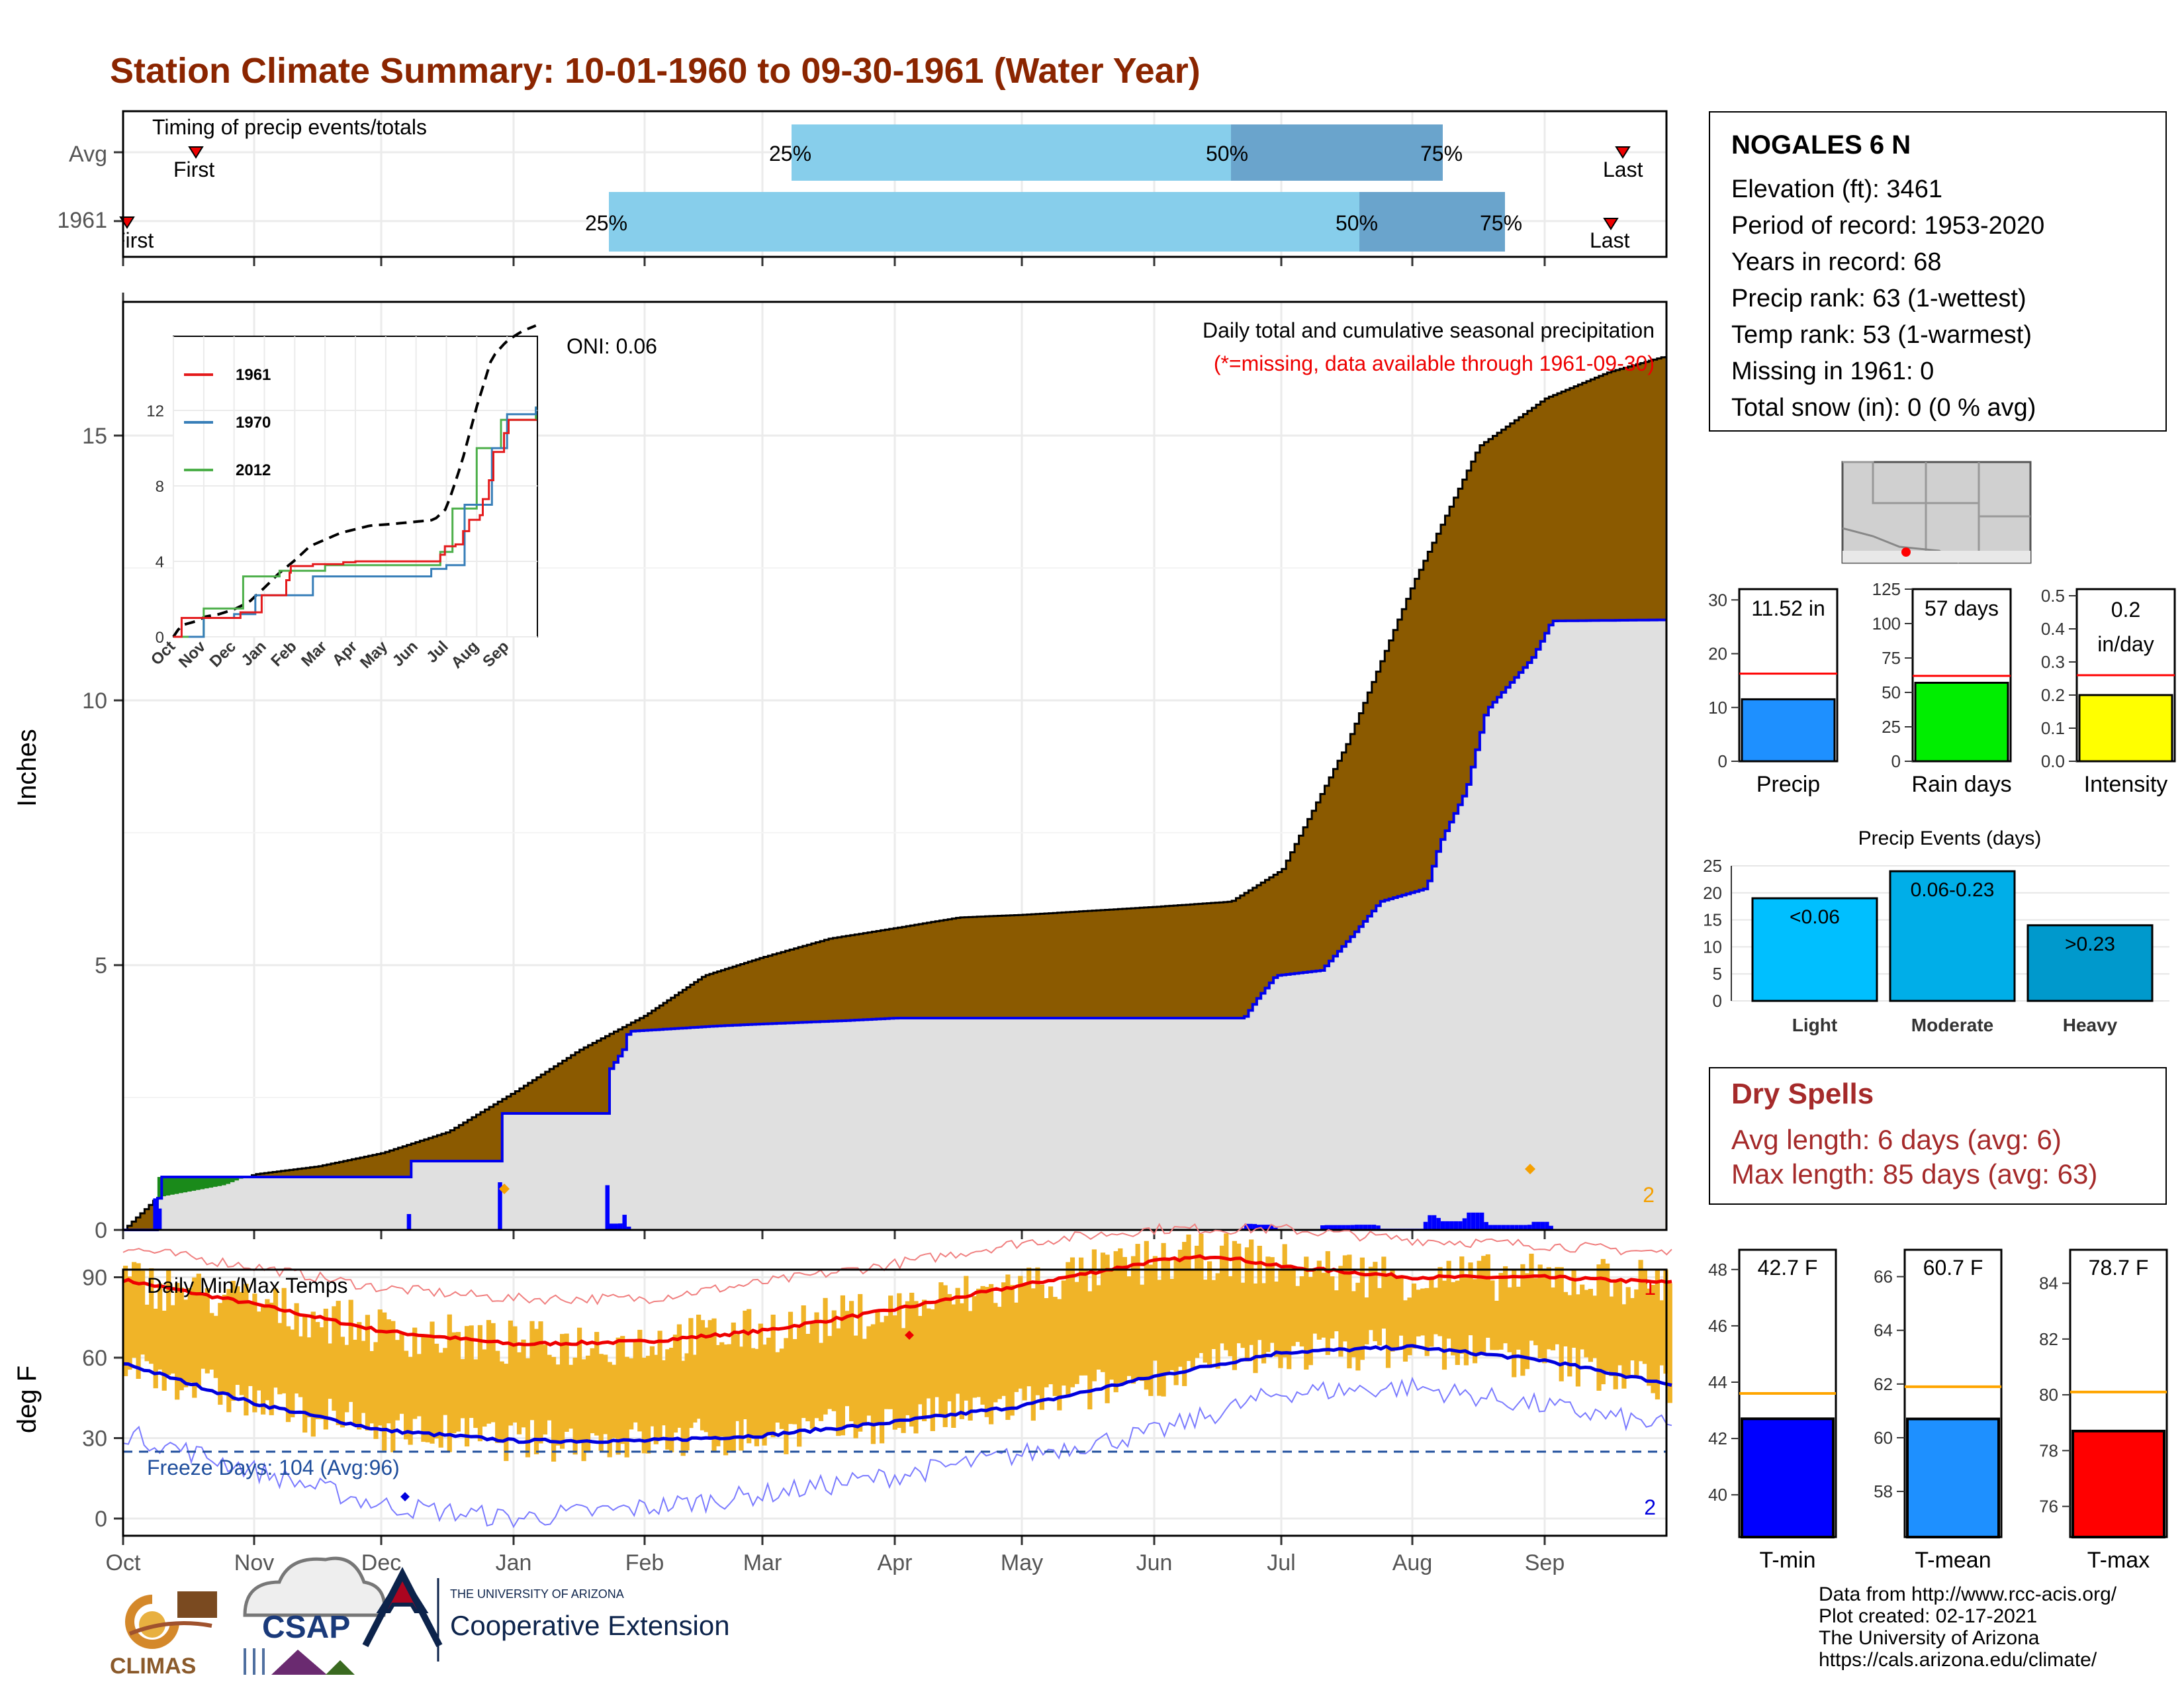 This screenshot has width=2184, height=1688. Describe the element at coordinates (2053, 761) in the screenshot. I see `mini-bar-tick: 0.0` at that location.